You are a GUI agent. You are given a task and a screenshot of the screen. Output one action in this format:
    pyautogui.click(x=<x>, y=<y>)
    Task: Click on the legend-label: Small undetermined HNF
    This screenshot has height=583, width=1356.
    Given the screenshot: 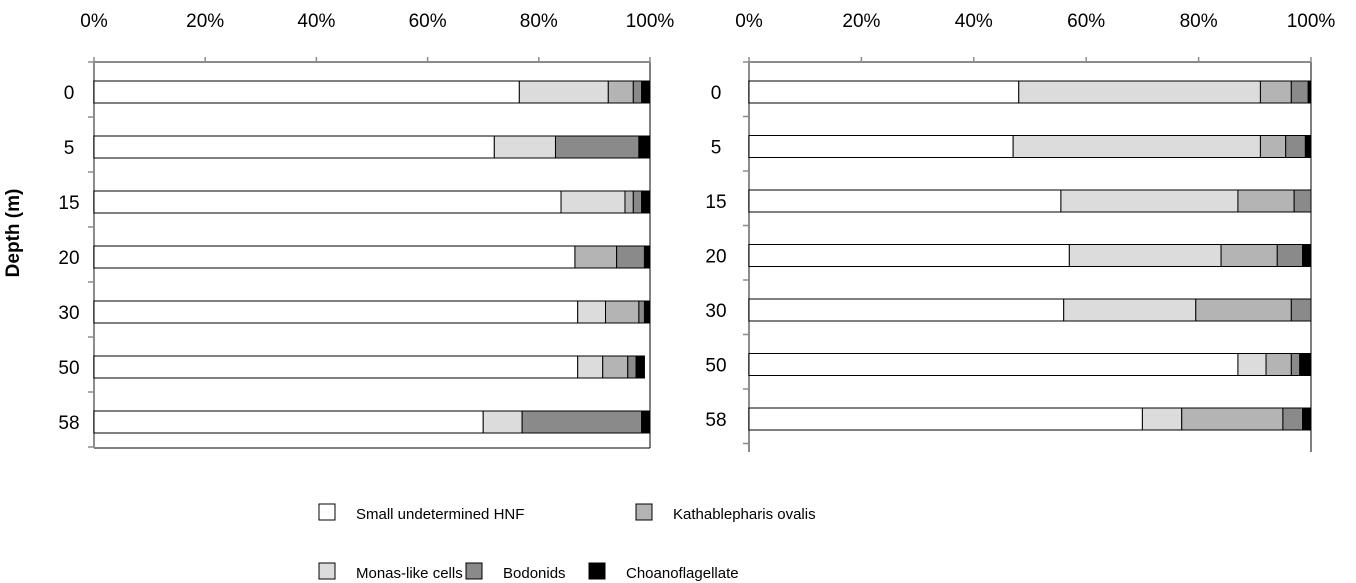 What is the action you would take?
    pyautogui.click(x=440, y=514)
    